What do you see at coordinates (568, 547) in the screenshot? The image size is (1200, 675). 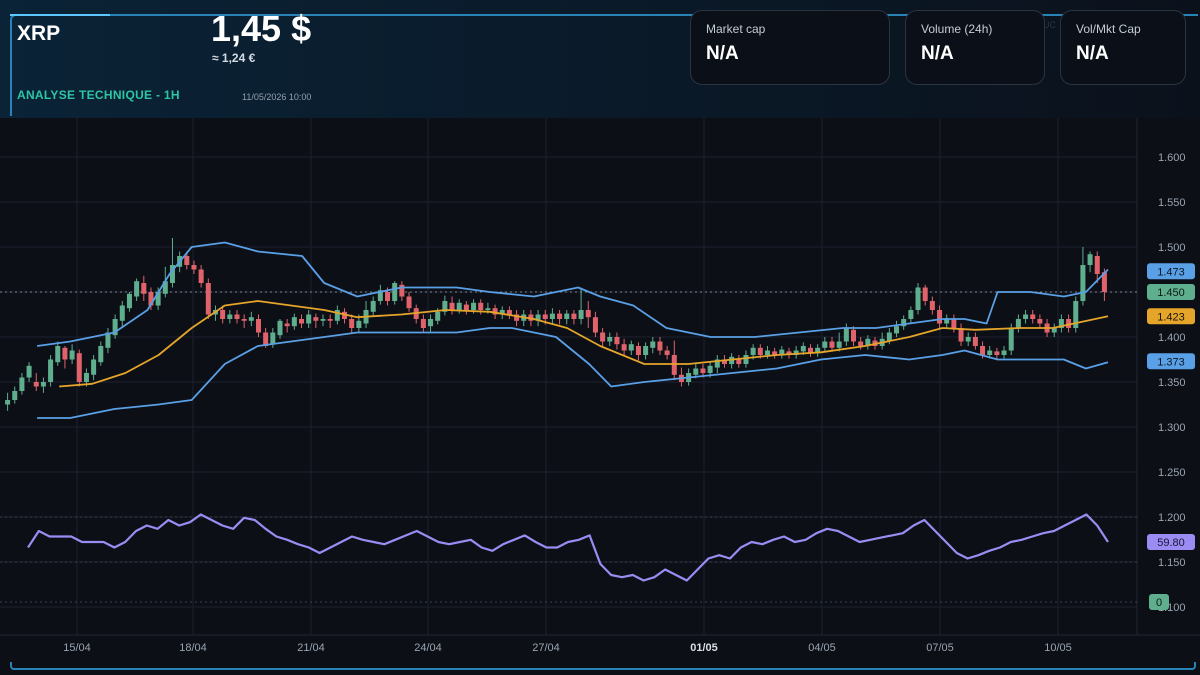 I see `rsi-line` at bounding box center [568, 547].